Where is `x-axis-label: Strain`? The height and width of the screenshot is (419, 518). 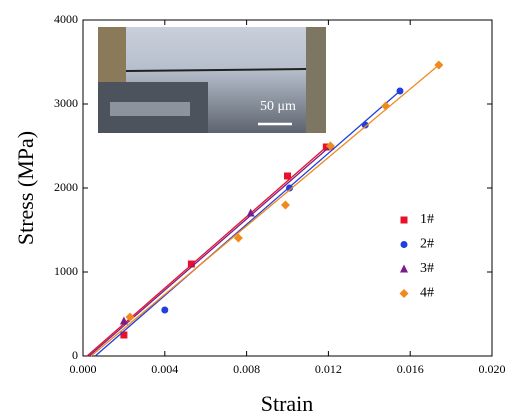
x-axis-label: Strain is located at coordinates (287, 403).